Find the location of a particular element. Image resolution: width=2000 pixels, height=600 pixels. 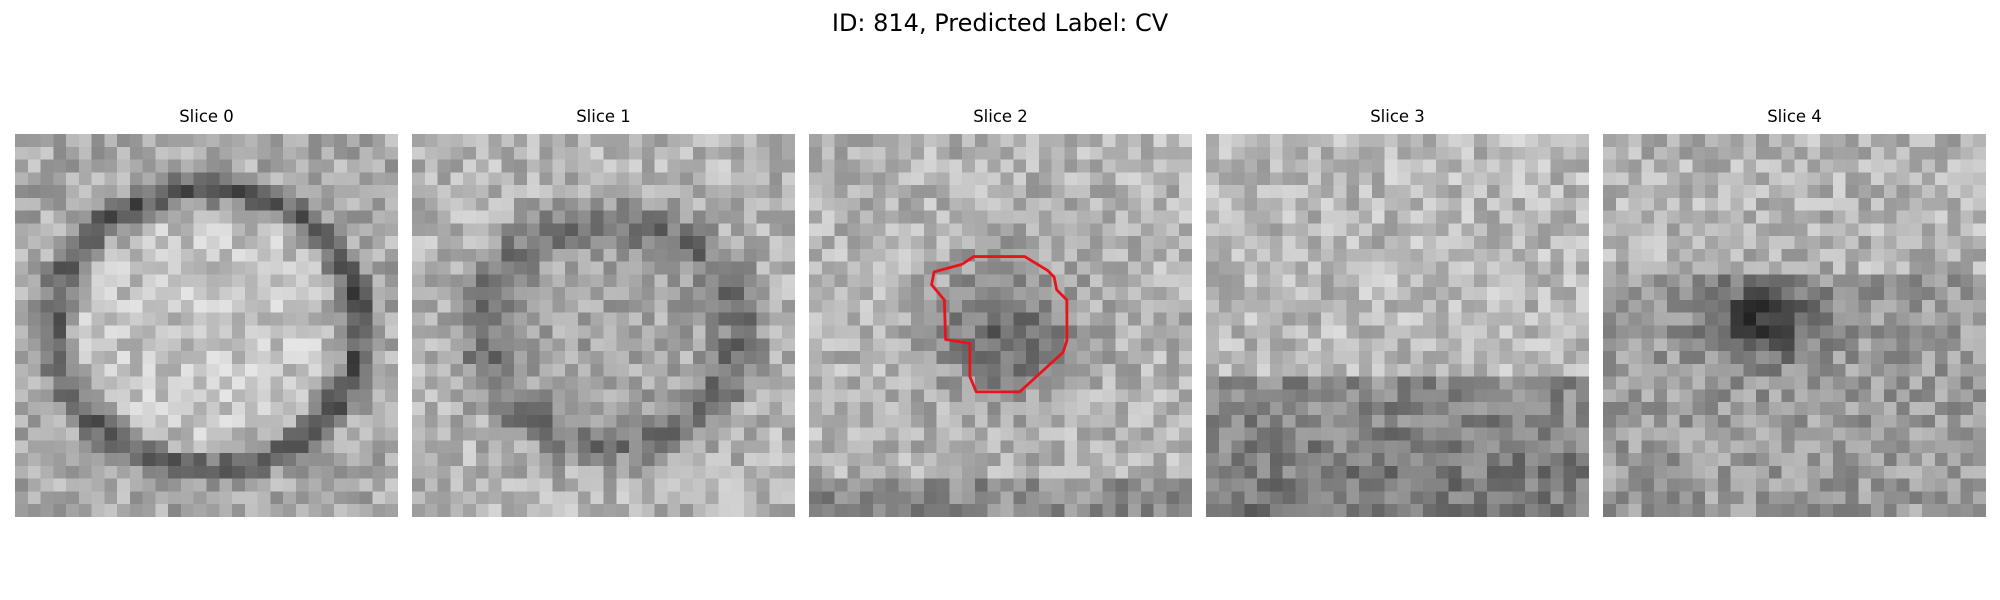

slice-panel-1: Slice 1 is located at coordinates (603, 313).